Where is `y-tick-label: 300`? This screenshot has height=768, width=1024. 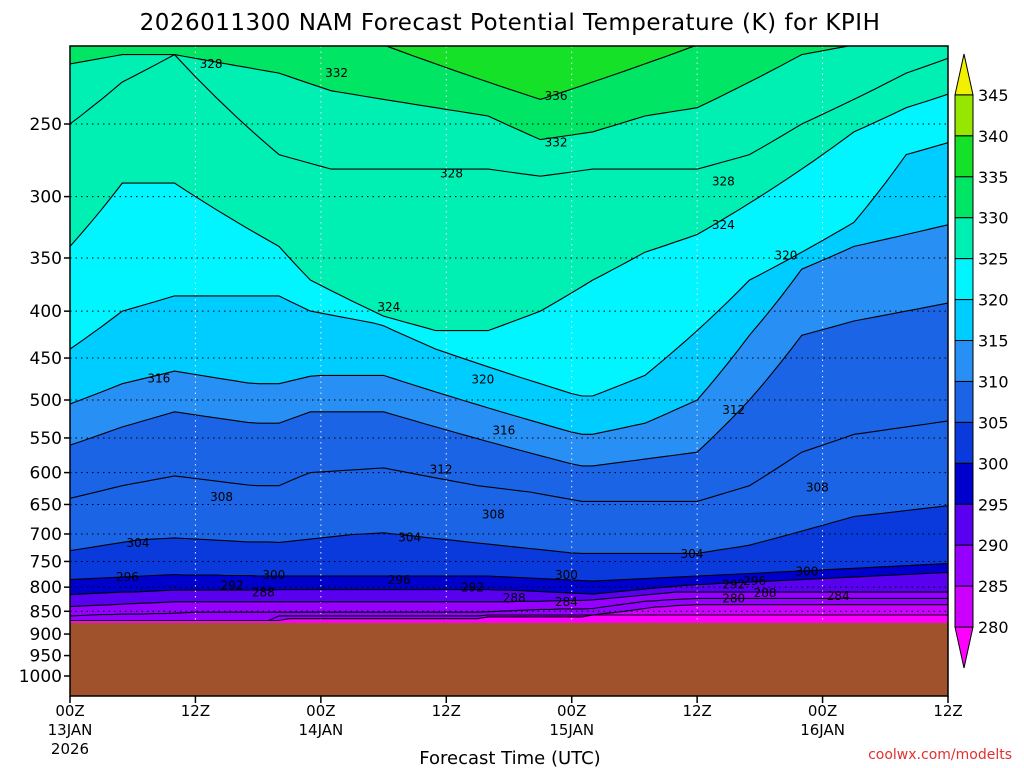 y-tick-label: 300 is located at coordinates (46, 198).